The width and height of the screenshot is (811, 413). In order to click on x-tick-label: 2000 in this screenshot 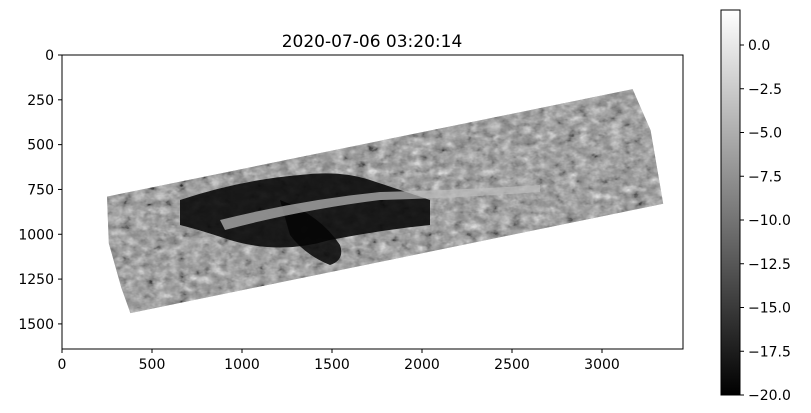, I will do `click(422, 365)`.